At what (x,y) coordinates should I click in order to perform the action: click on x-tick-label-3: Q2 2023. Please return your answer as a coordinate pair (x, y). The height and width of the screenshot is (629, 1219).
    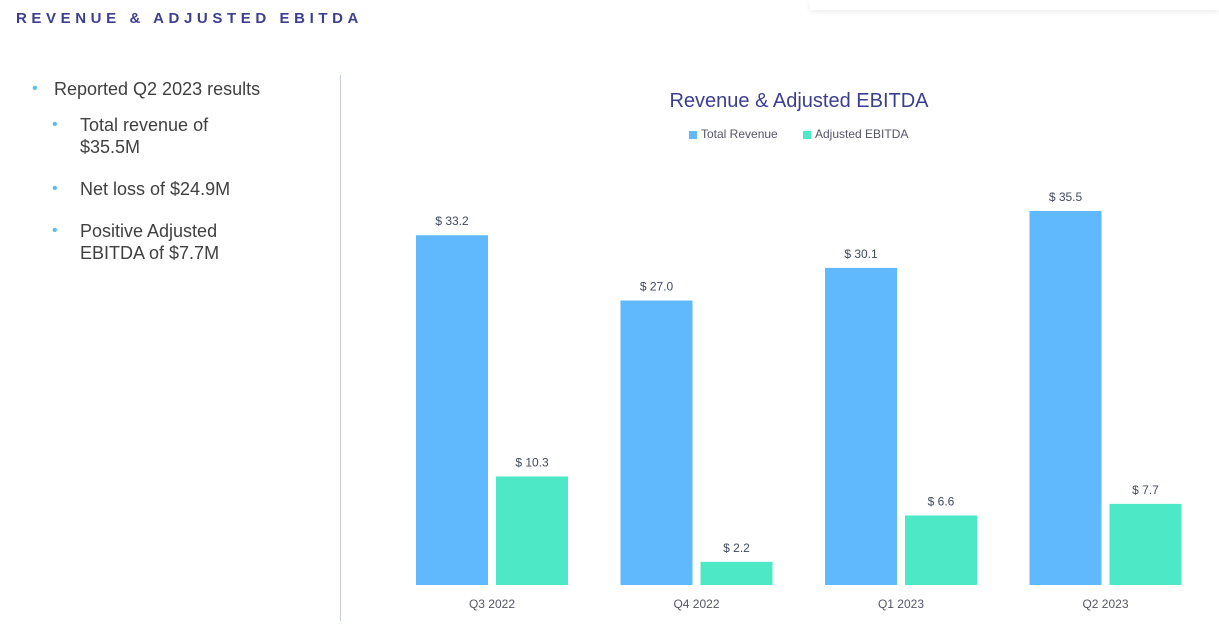
    Looking at the image, I should click on (1105, 604).